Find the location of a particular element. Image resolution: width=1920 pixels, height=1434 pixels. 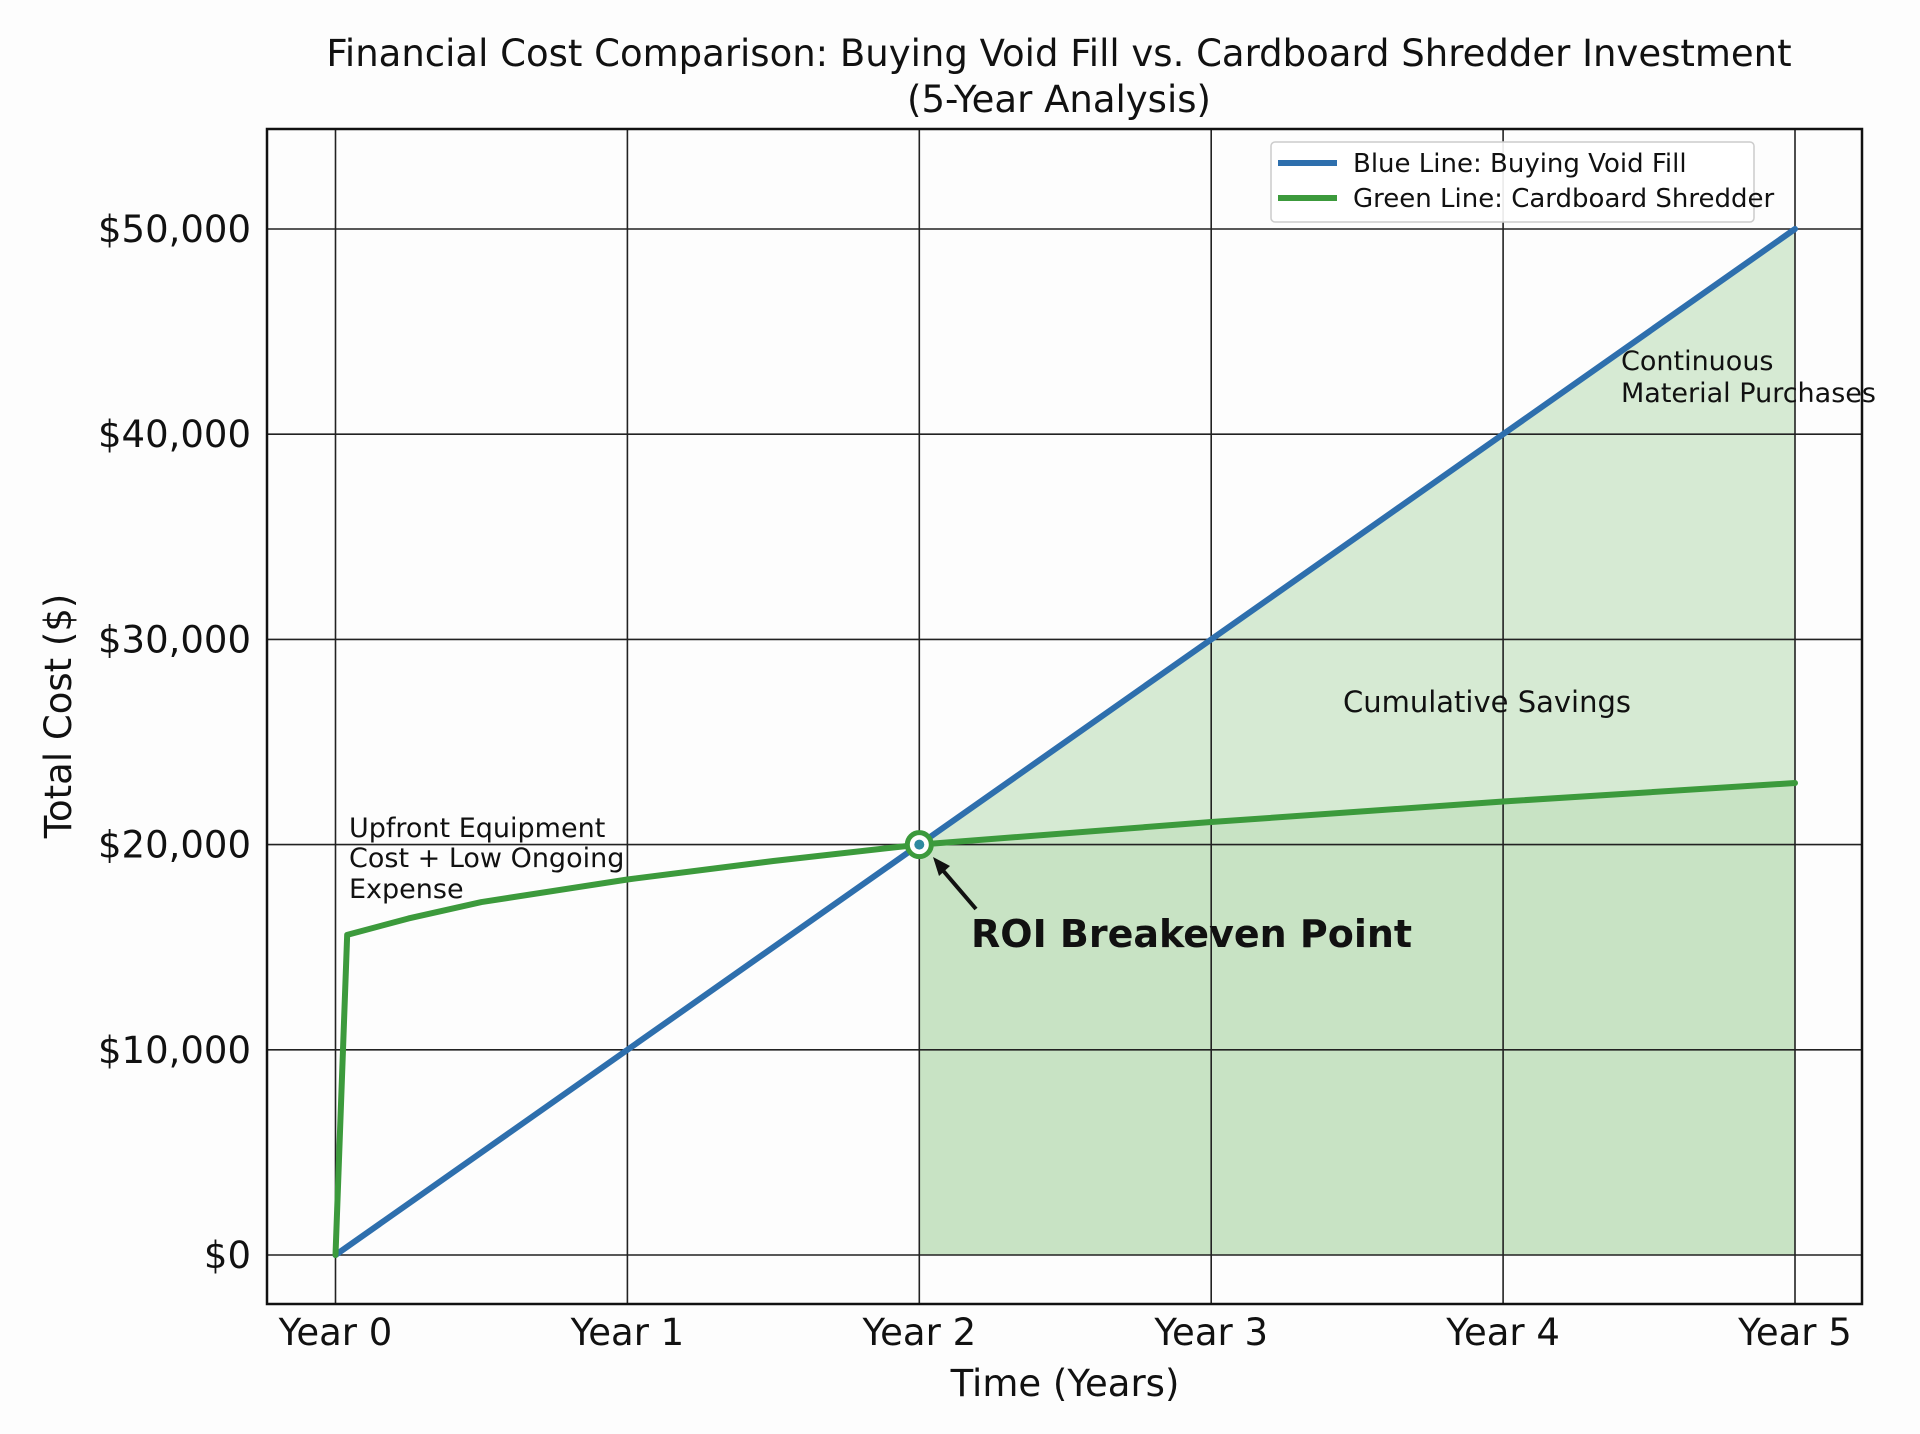

x-tick-label: Year 0 is located at coordinates (335, 1332).